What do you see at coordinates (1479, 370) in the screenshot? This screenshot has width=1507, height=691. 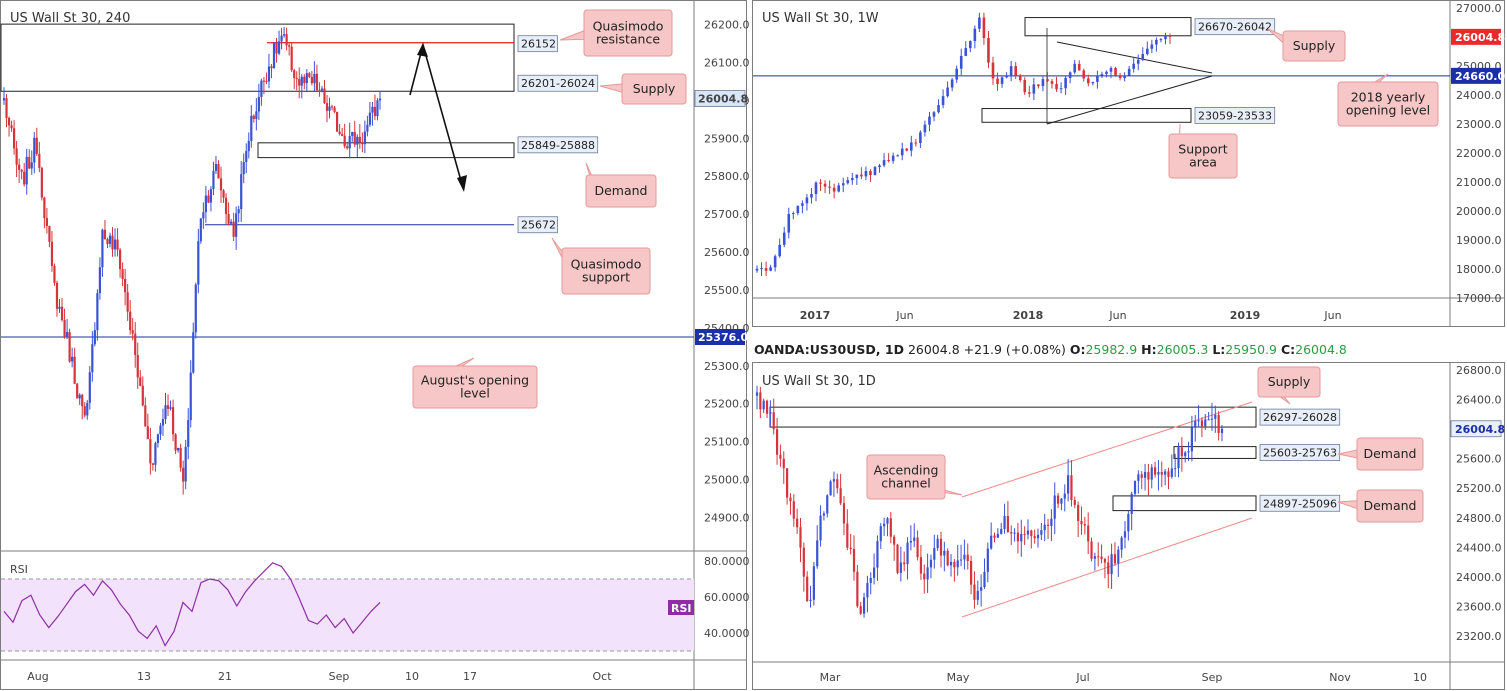 I see `d1-y-tick: 26800.0` at bounding box center [1479, 370].